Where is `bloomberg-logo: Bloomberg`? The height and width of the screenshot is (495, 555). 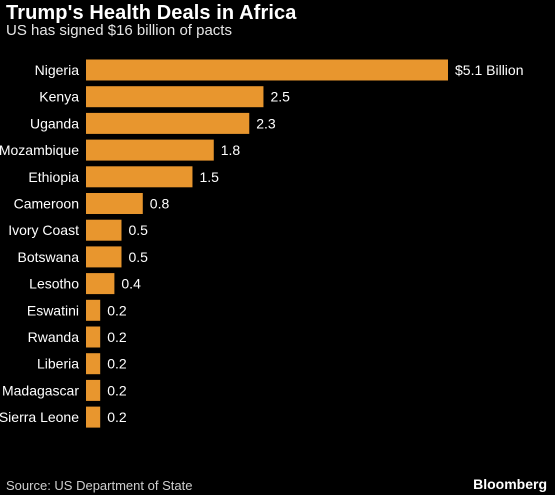 bloomberg-logo: Bloomberg is located at coordinates (510, 484).